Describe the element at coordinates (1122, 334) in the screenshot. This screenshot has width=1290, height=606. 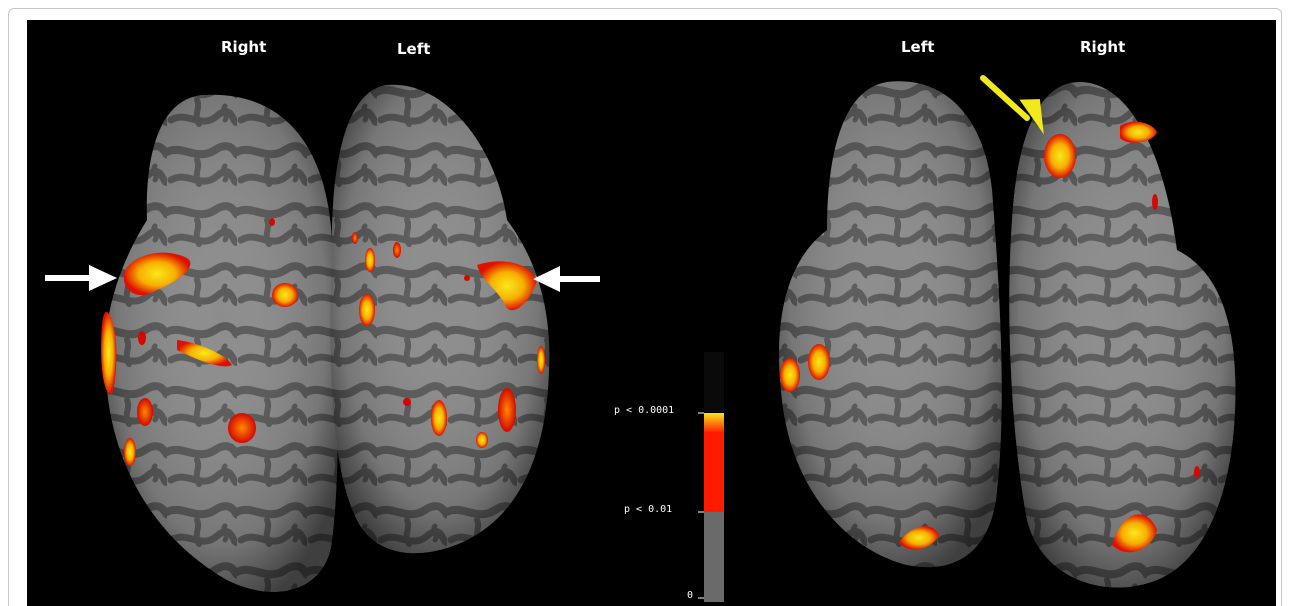
I see `hemisphere-right-lateral` at that location.